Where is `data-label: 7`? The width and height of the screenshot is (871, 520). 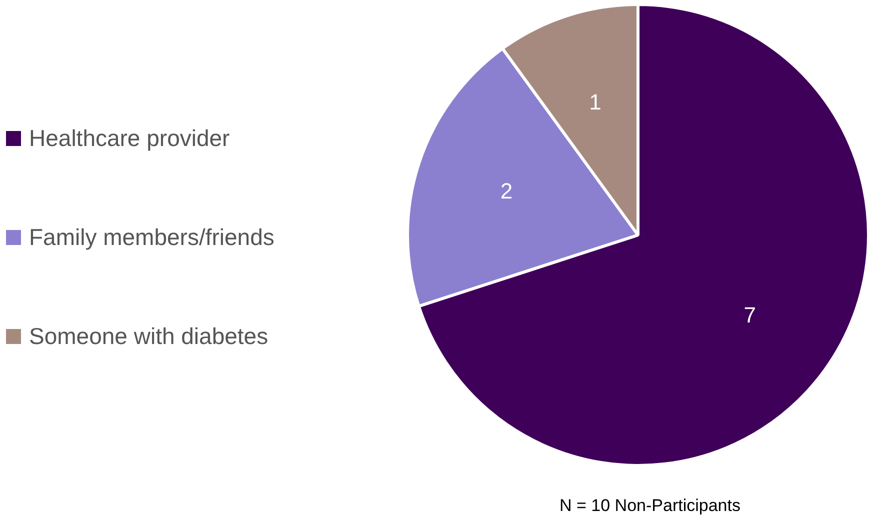 data-label: 7 is located at coordinates (750, 315).